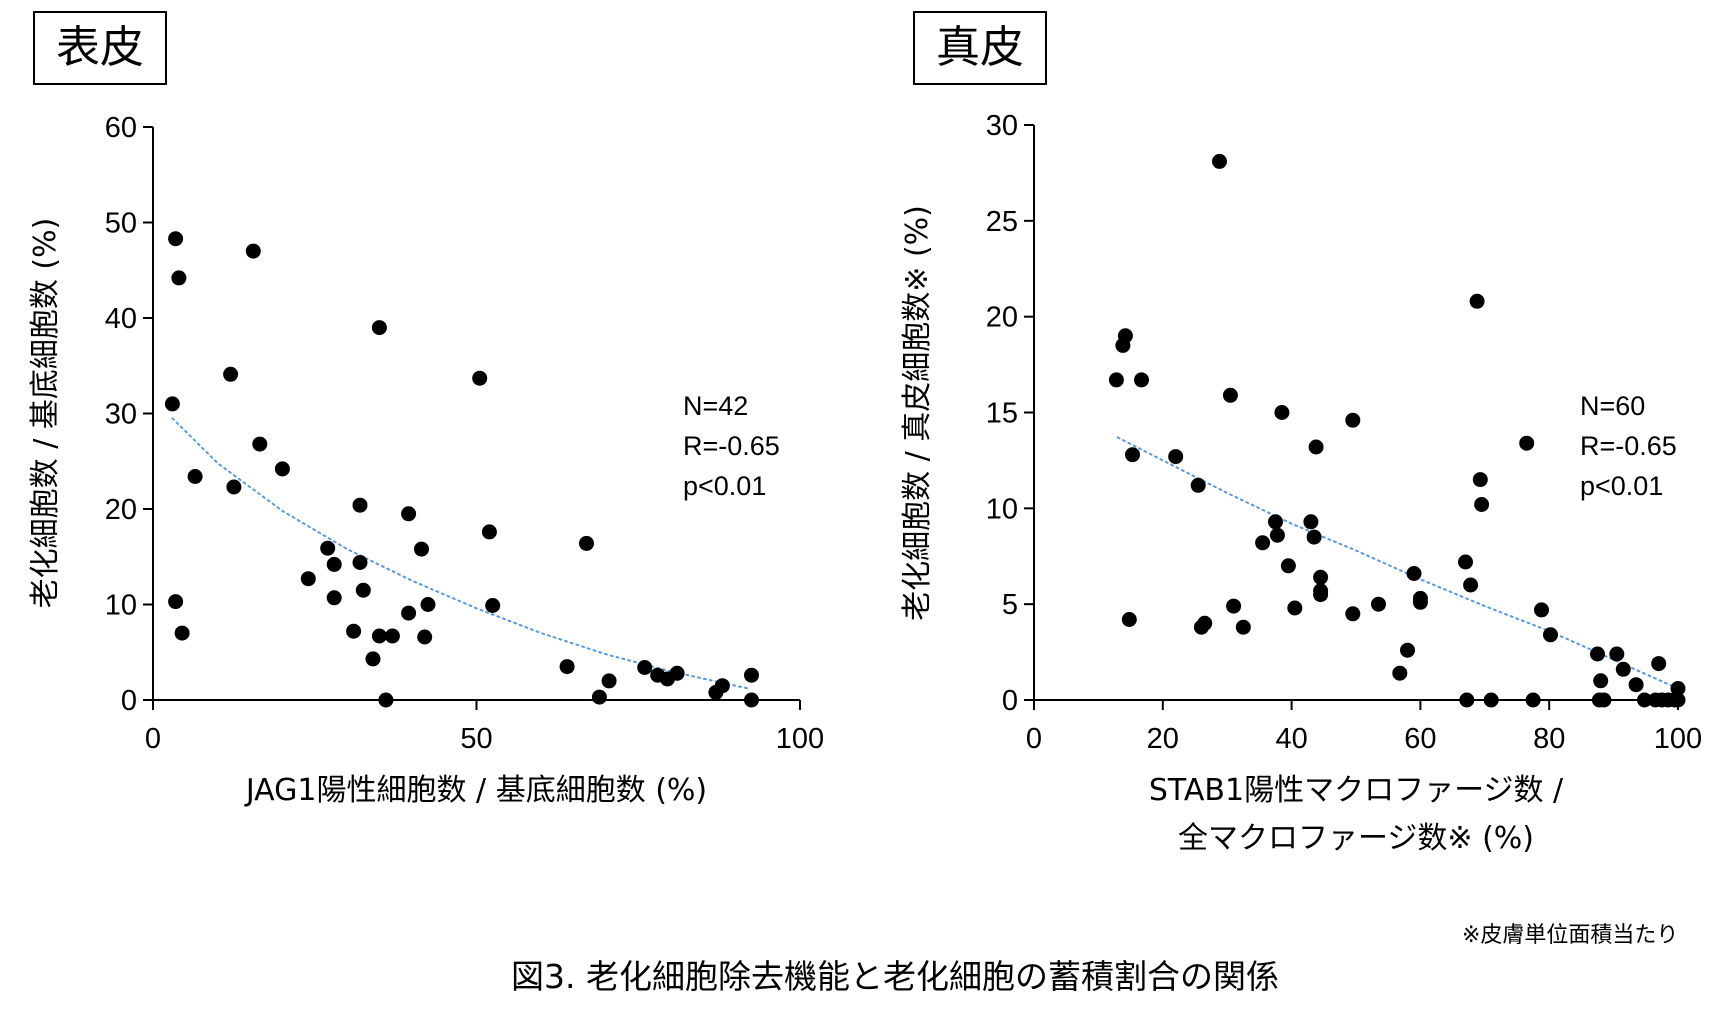 This screenshot has width=1726, height=1012. Describe the element at coordinates (476, 739) in the screenshot. I see `x-tick-label: 50` at that location.